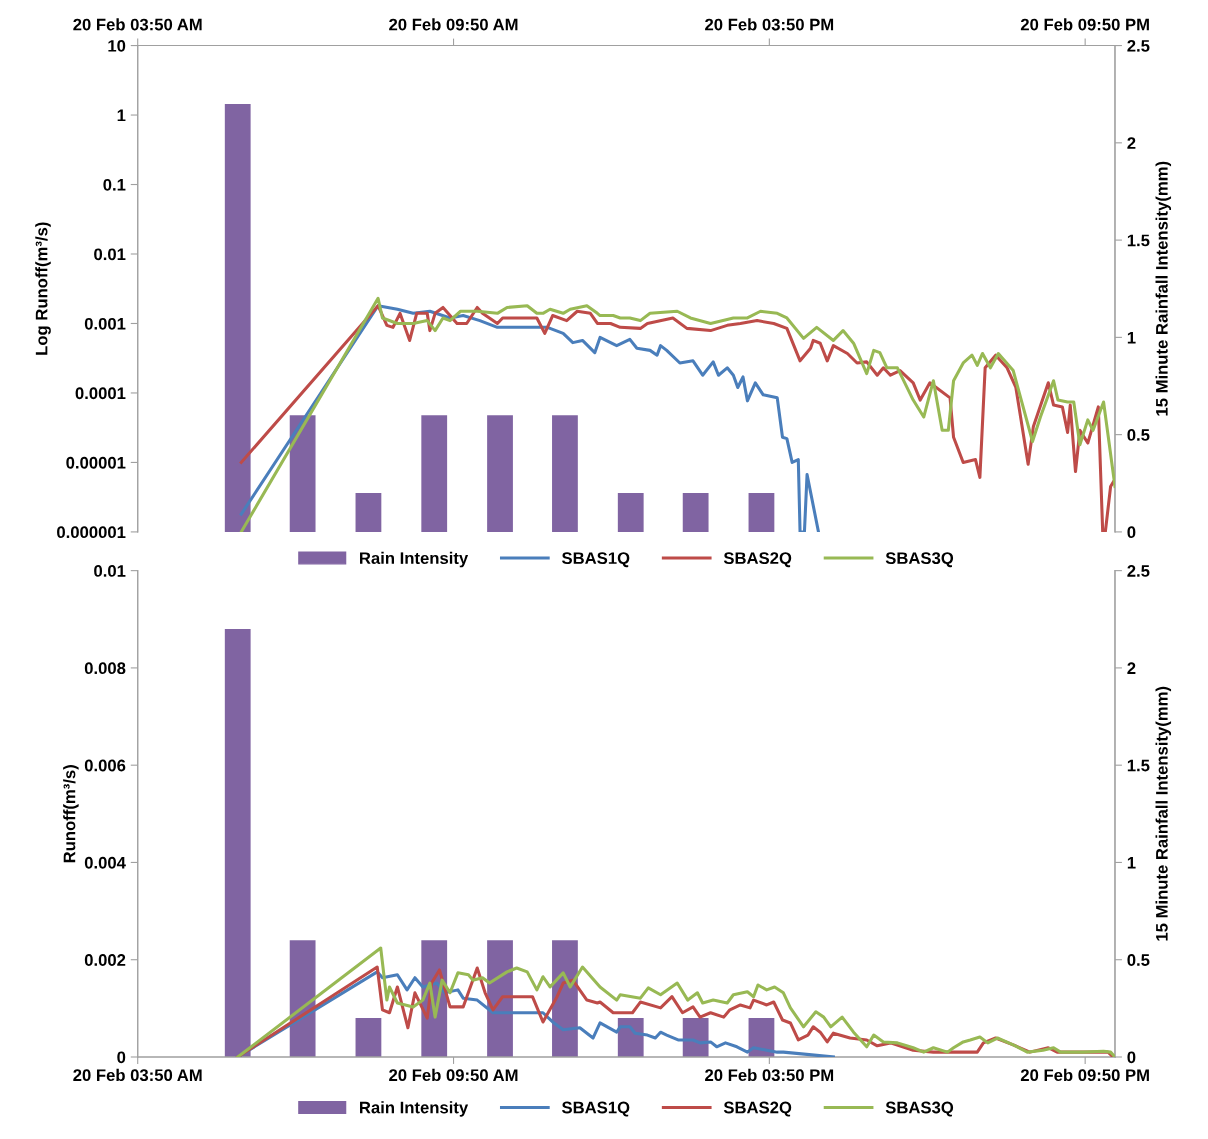 The width and height of the screenshot is (1208, 1139). Describe the element at coordinates (96, 462) in the screenshot. I see `y-tick-label: 0.00001` at that location.